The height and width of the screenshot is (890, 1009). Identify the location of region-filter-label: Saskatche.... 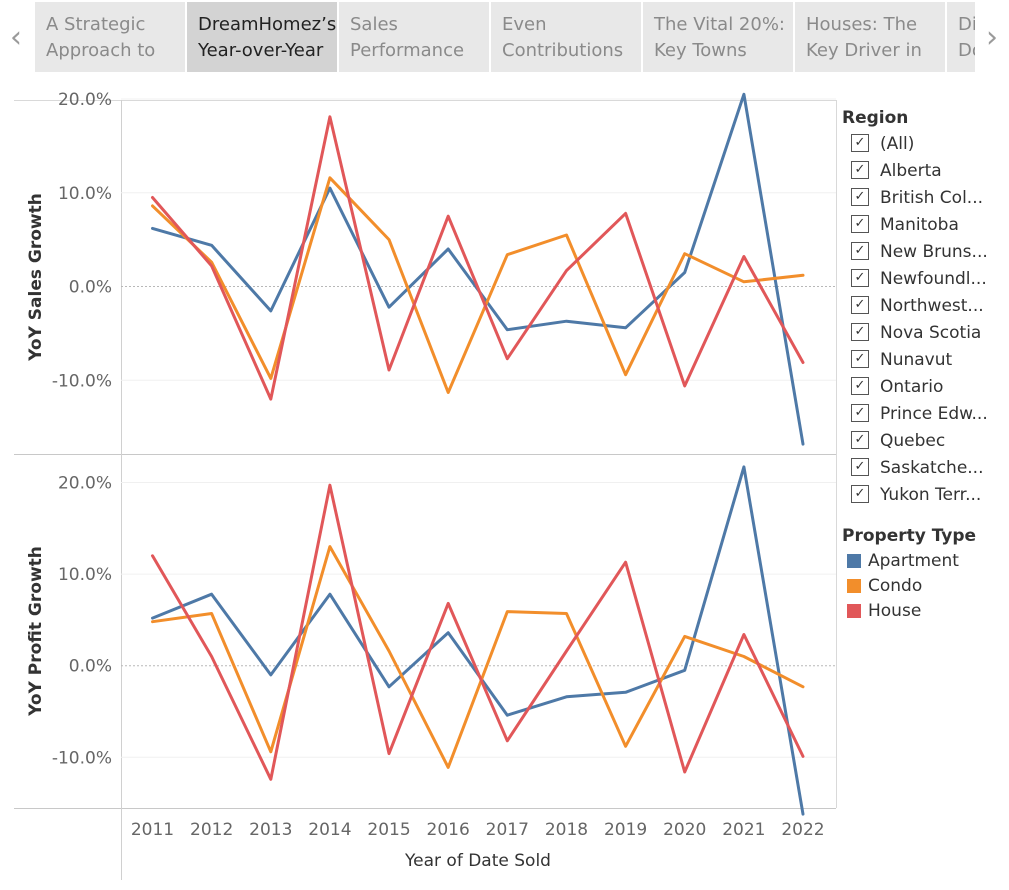
(932, 468).